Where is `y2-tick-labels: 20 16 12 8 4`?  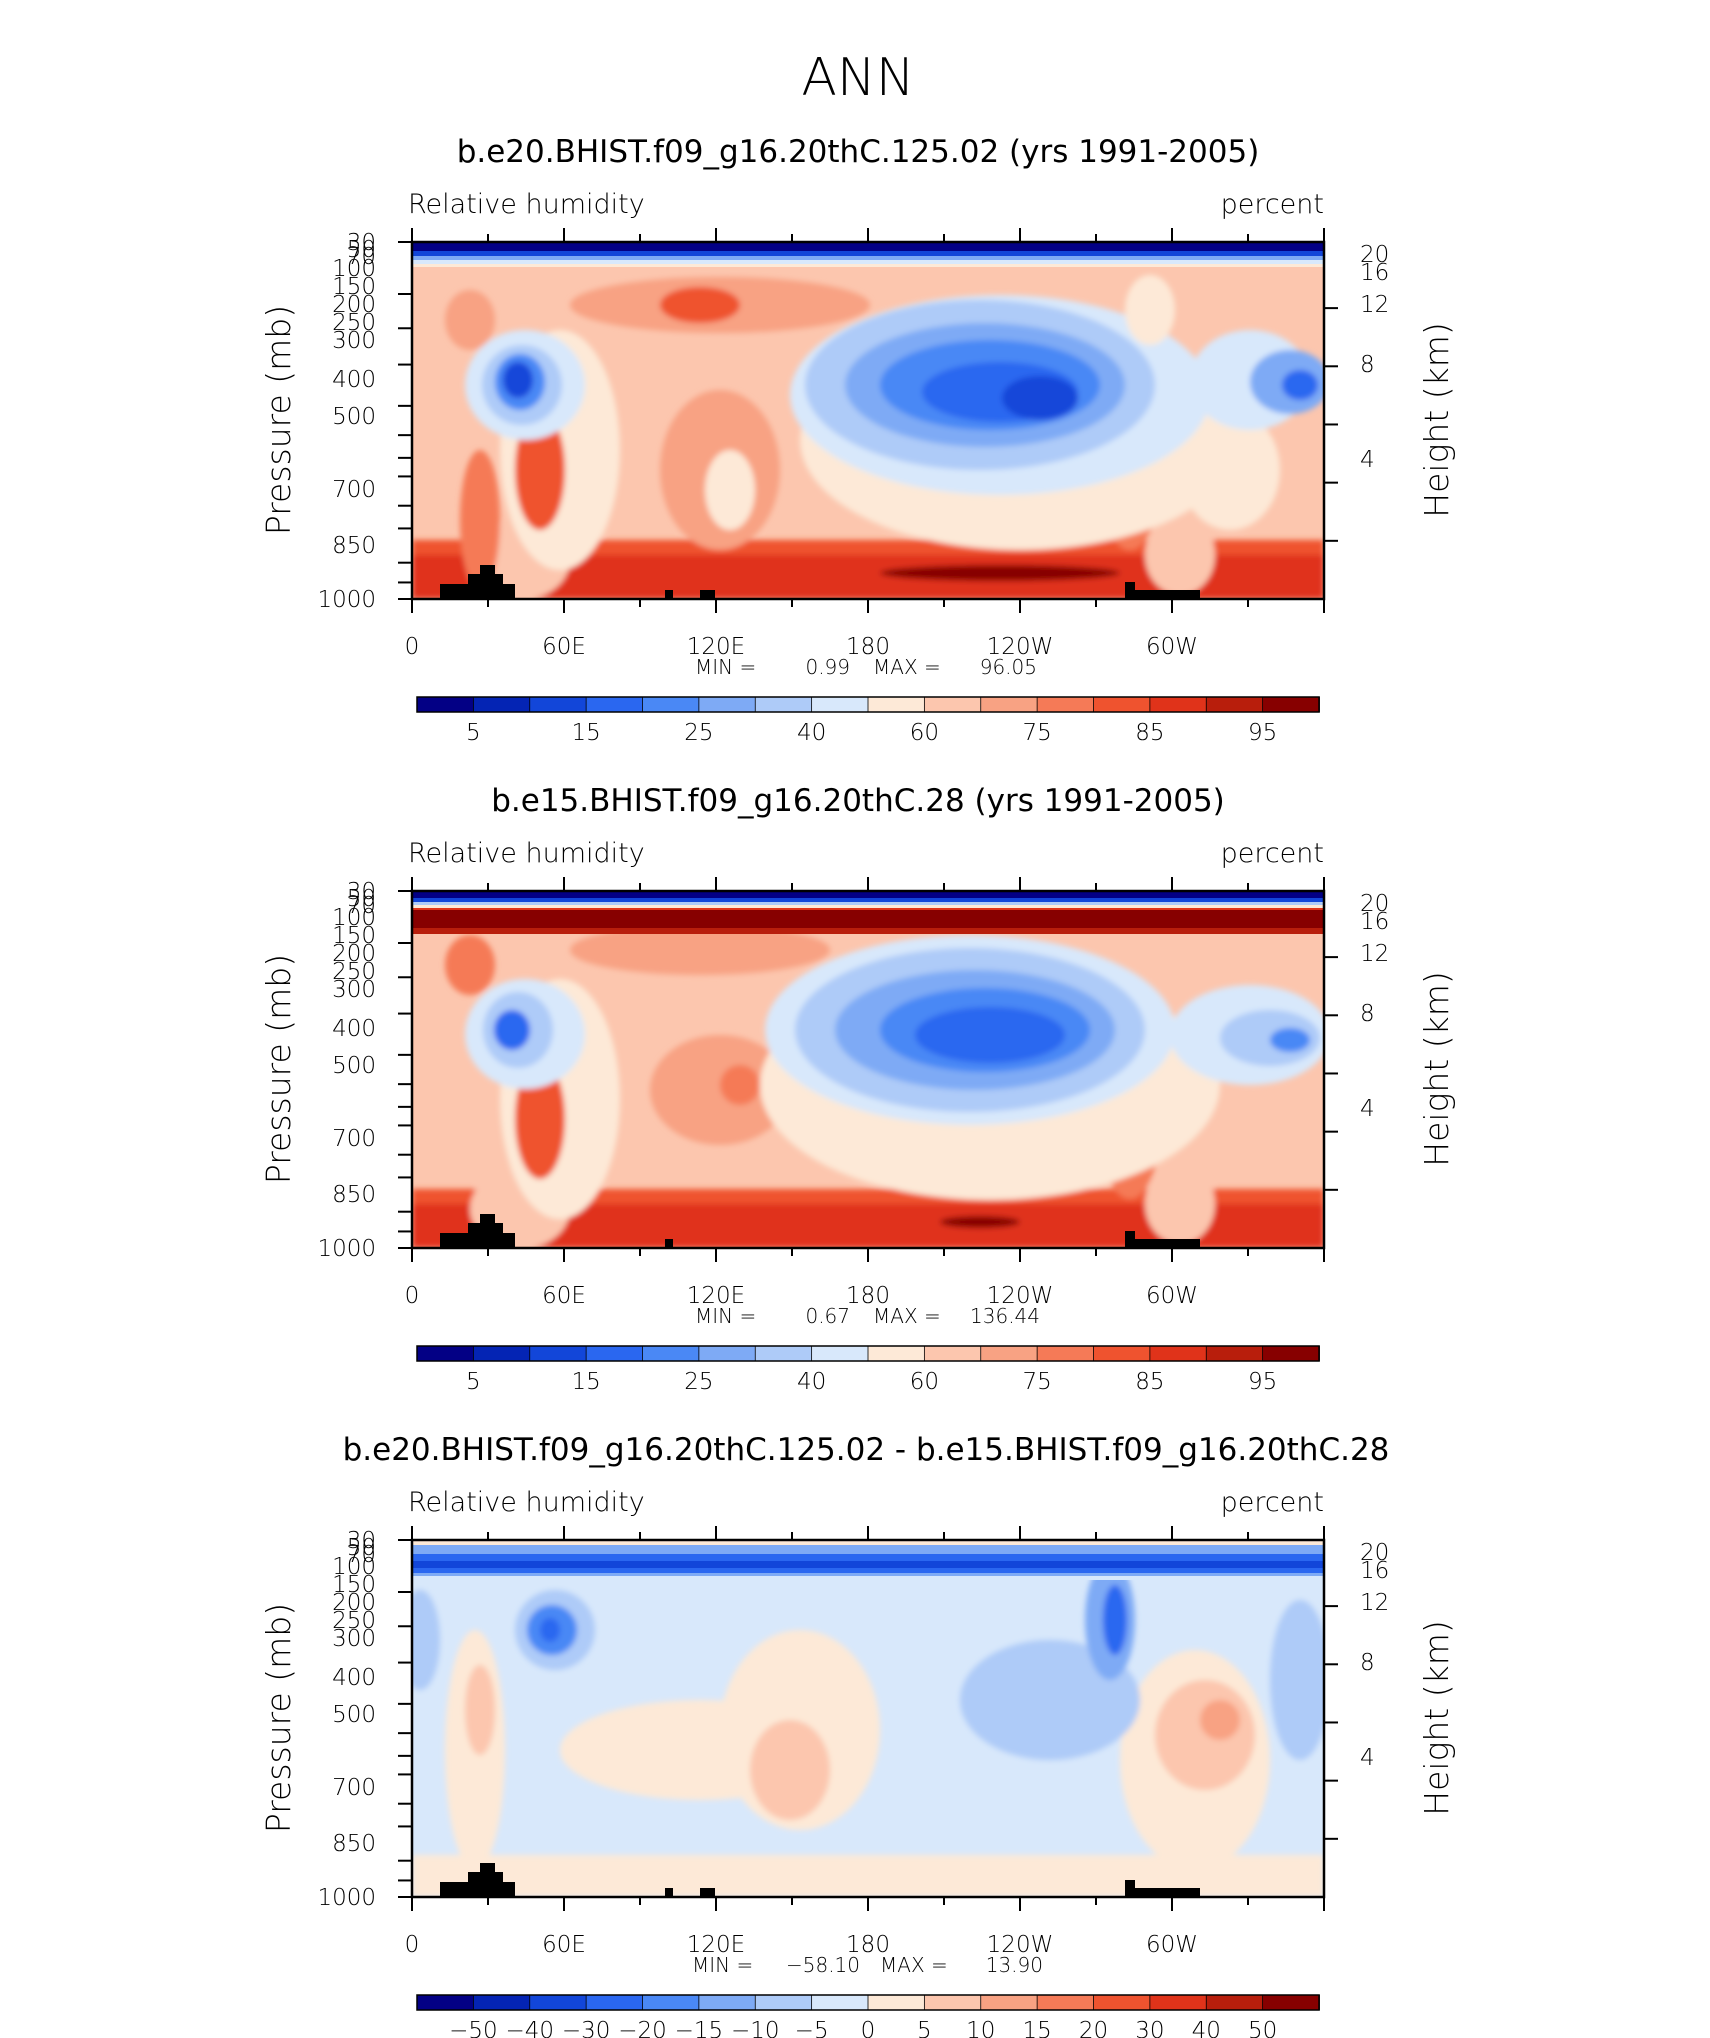
y2-tick-labels: 20 16 12 8 4 is located at coordinates (1374, 357).